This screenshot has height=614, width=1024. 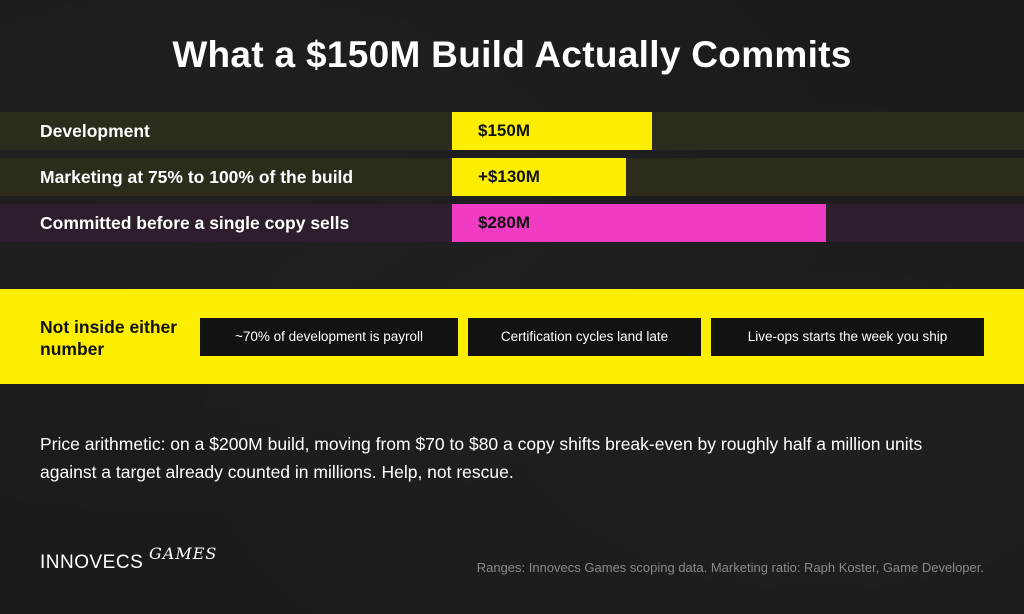 What do you see at coordinates (329, 337) in the screenshot?
I see `chip-payroll: ~70% of development is payroll` at bounding box center [329, 337].